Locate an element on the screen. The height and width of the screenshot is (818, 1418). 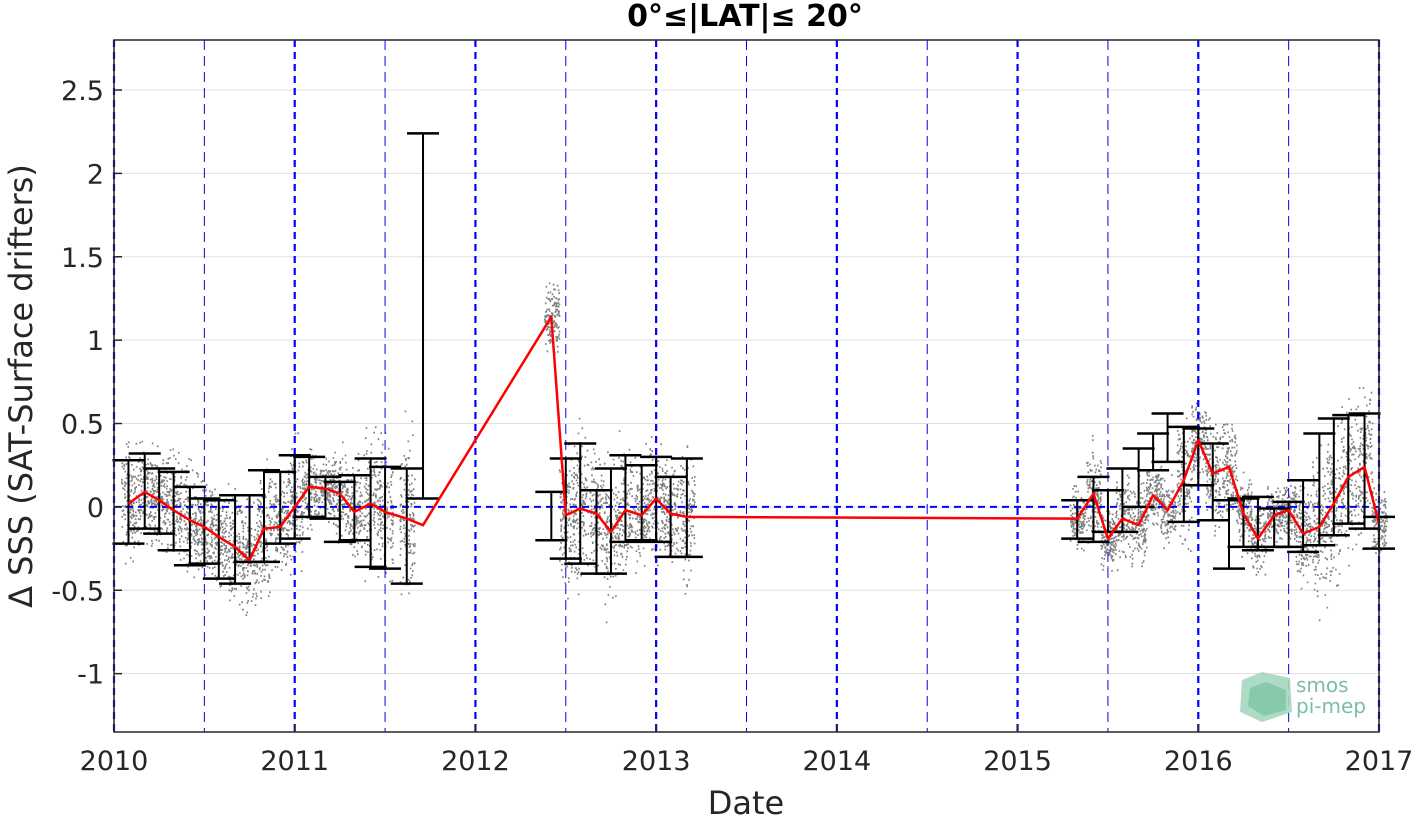
logo-text-line1: smos is located at coordinates (1322, 685).